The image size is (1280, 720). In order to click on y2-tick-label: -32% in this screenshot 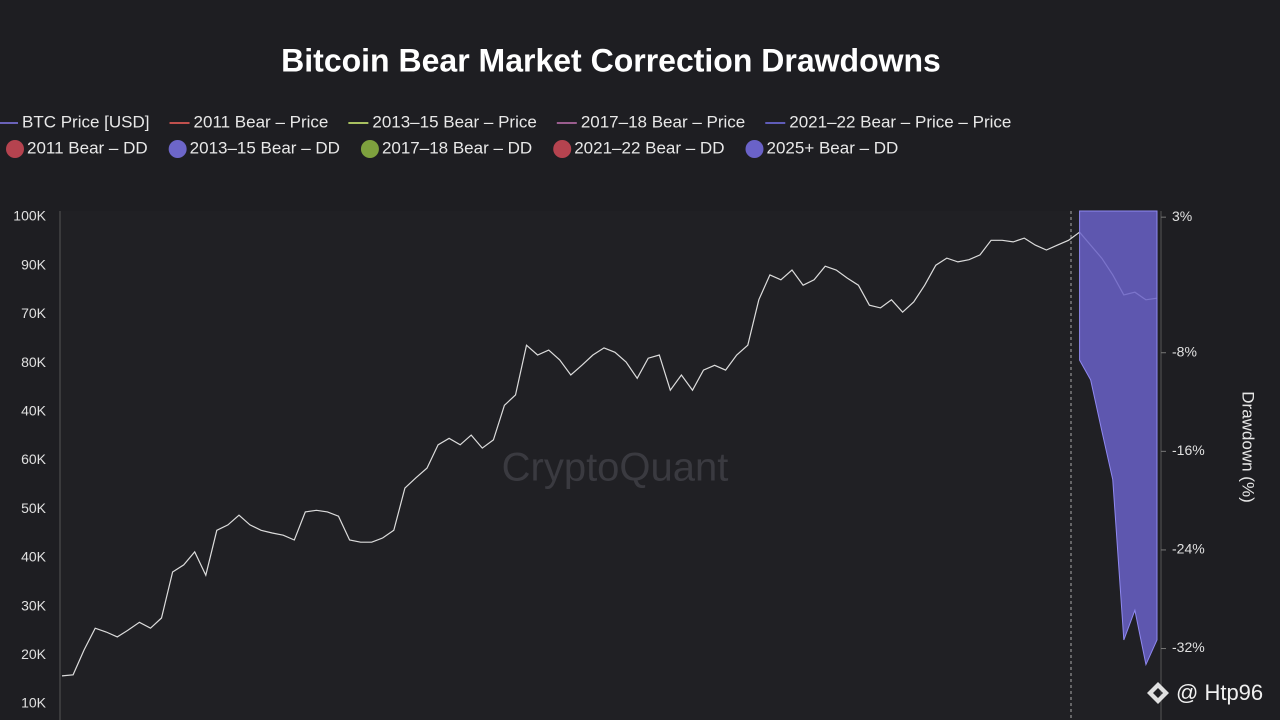, I will do `click(1188, 647)`.